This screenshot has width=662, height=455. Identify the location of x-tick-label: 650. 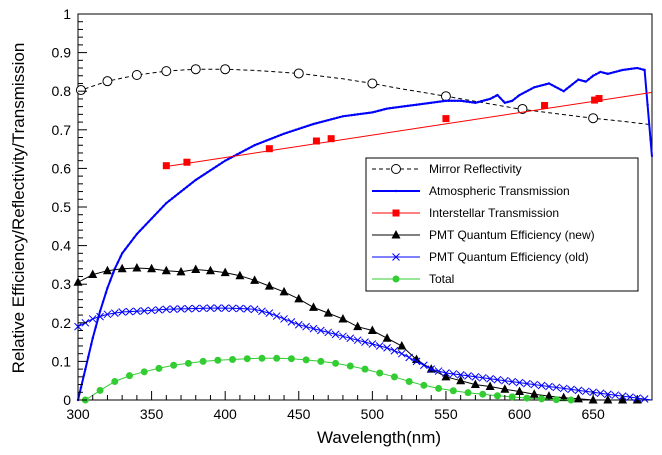
(593, 414).